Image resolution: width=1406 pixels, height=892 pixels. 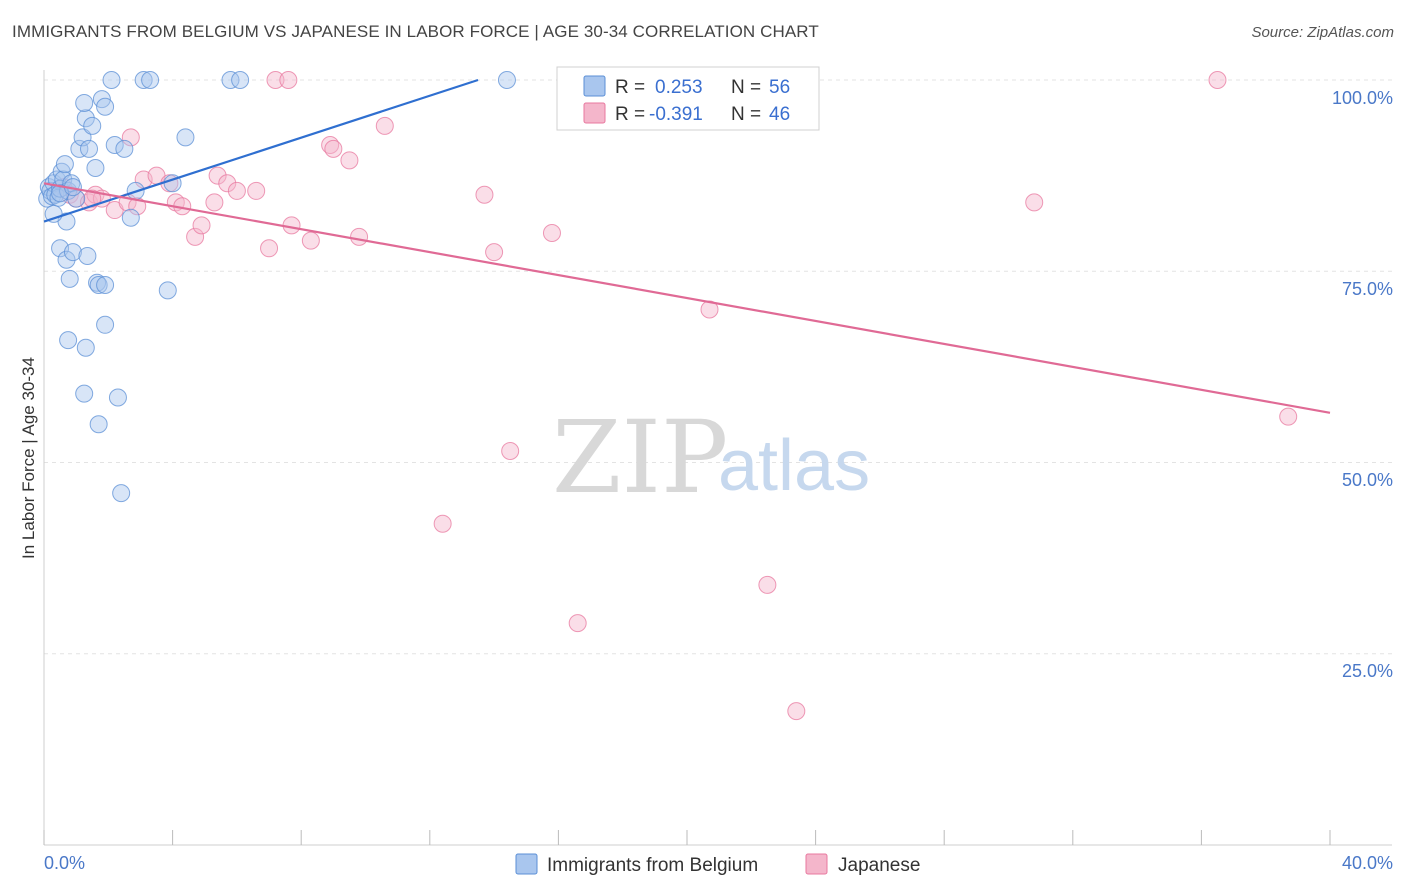 I want to click on stats-legend: R = 0.253 N = 56 R = -0.391 N = 46, so click(x=688, y=98).